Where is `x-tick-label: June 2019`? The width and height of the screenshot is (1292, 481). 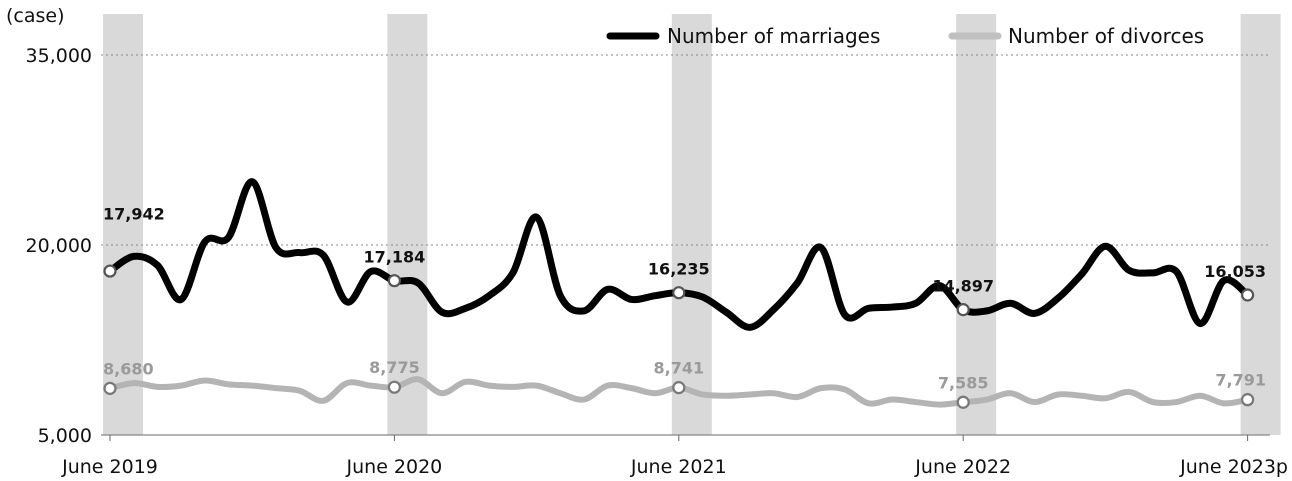 x-tick-label: June 2019 is located at coordinates (109, 467).